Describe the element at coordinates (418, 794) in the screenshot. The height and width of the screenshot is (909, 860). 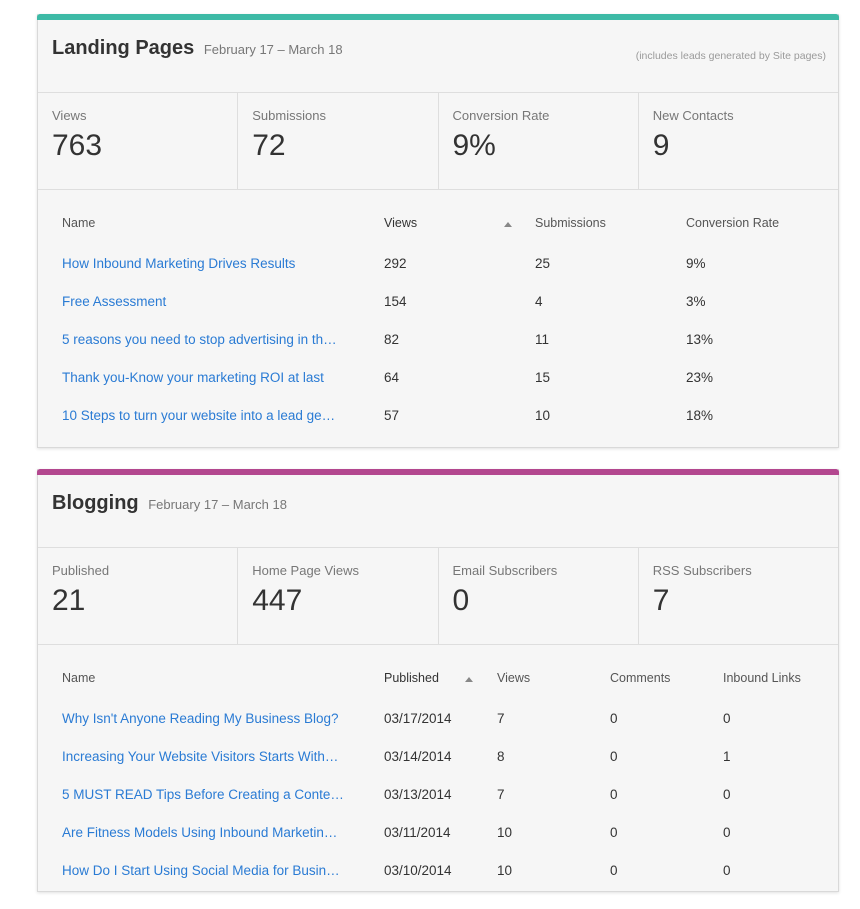
I see `published-date: 03/13/2014` at that location.